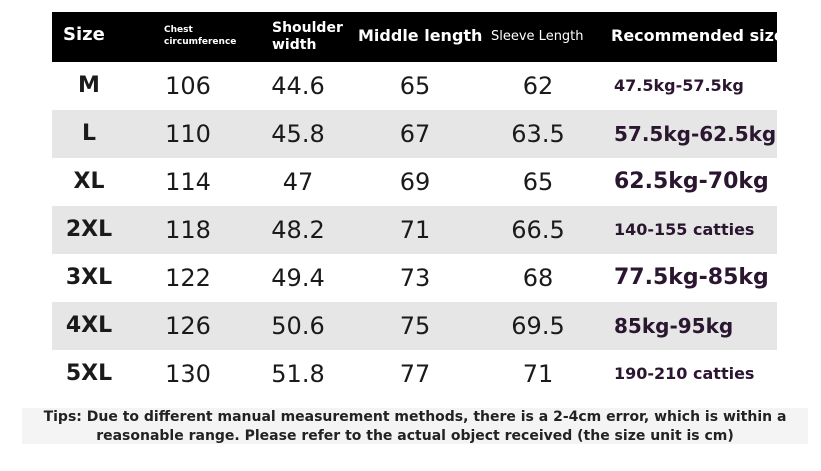 The image size is (821, 471). I want to click on measure-cell: 114, so click(188, 182).